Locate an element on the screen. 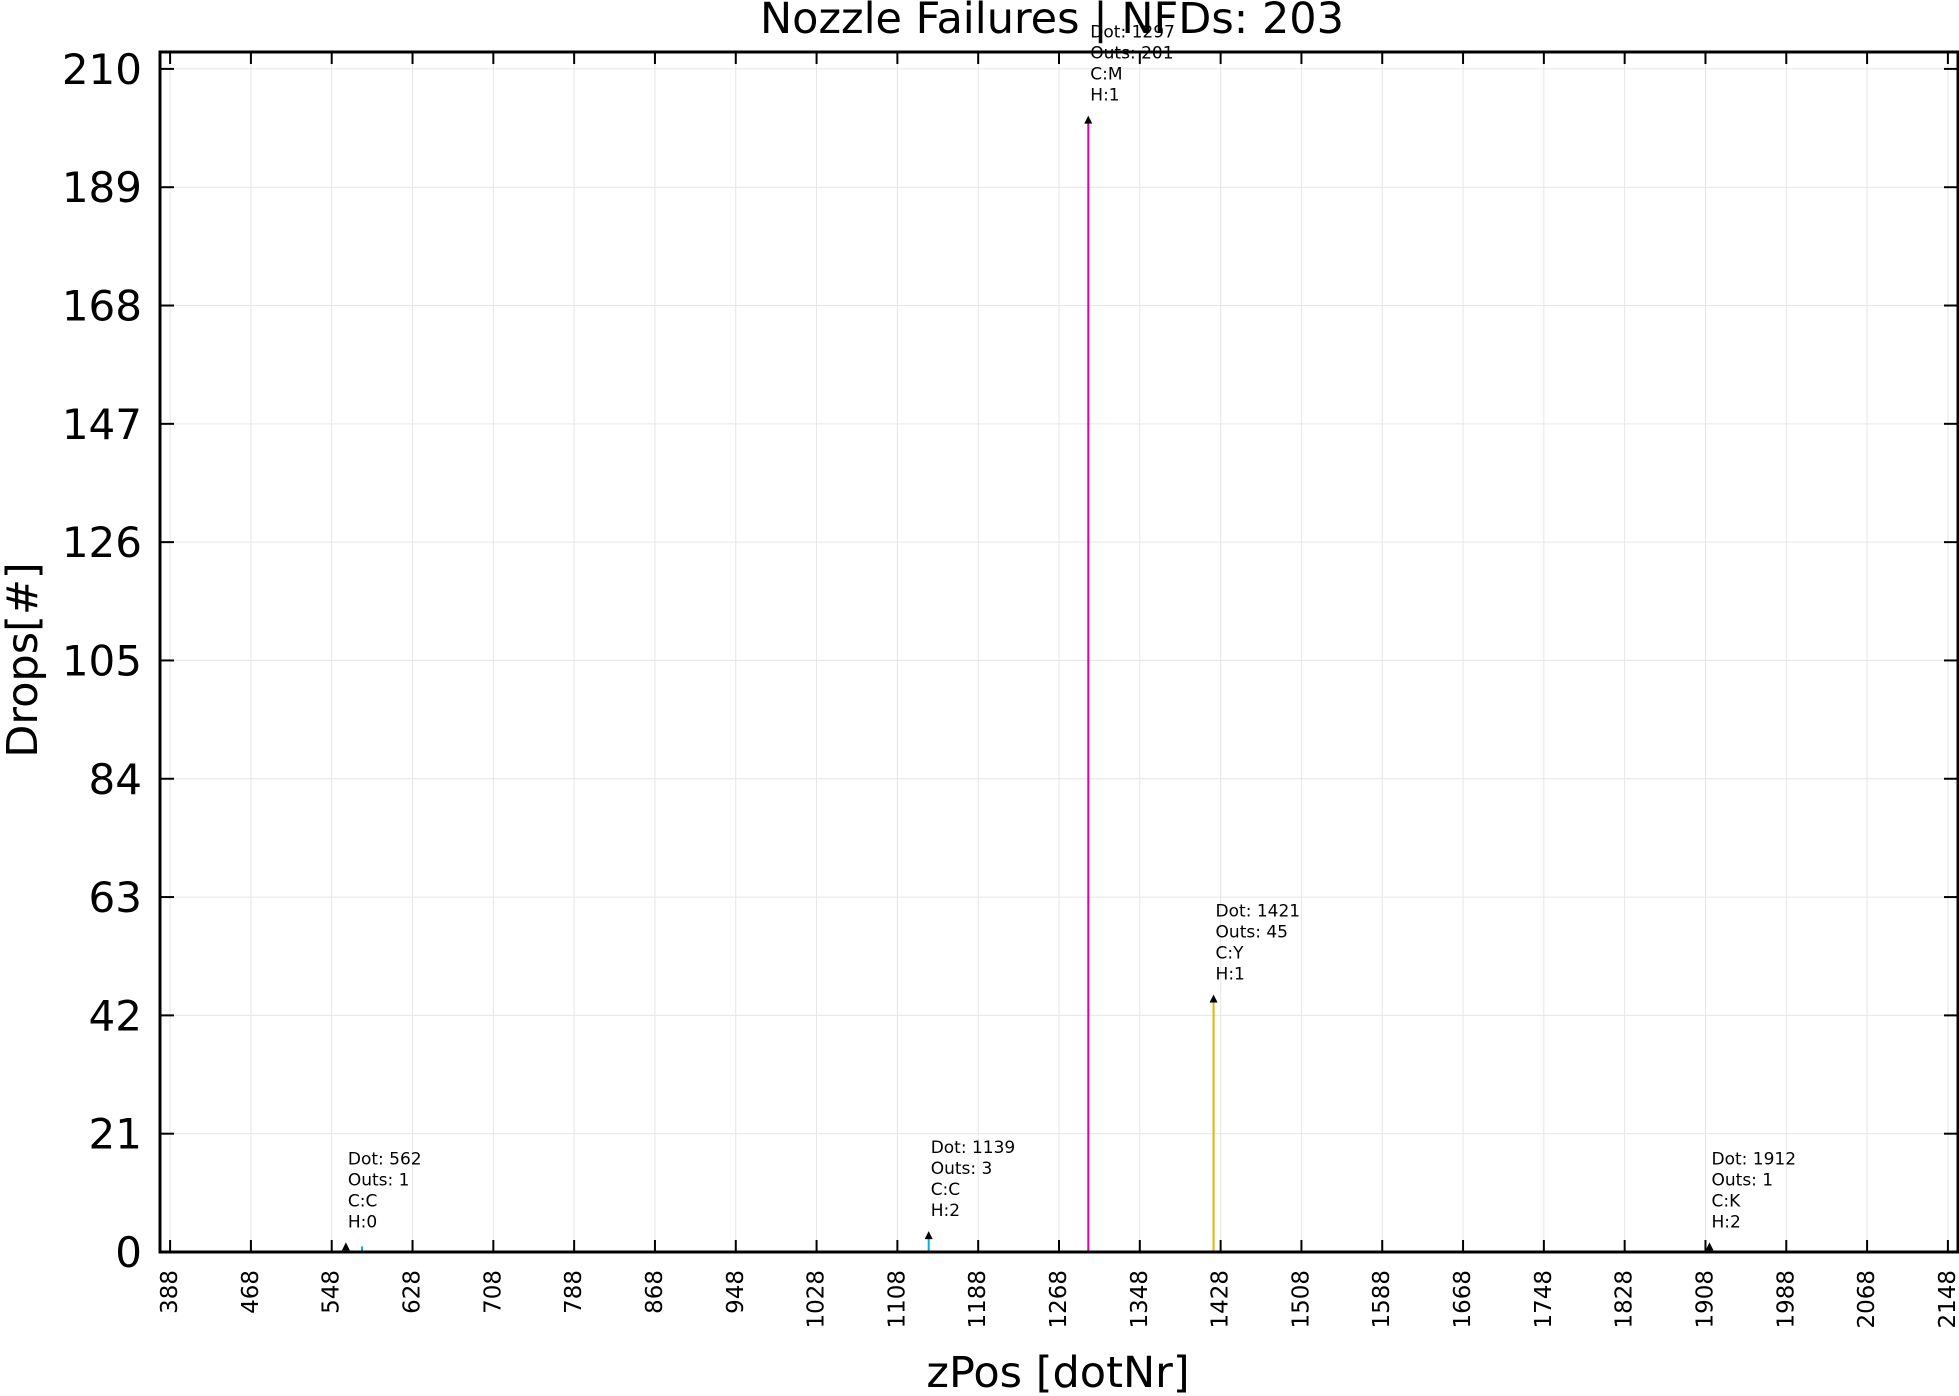  point-annotation-line: Dot: 1297 is located at coordinates (1132, 33).